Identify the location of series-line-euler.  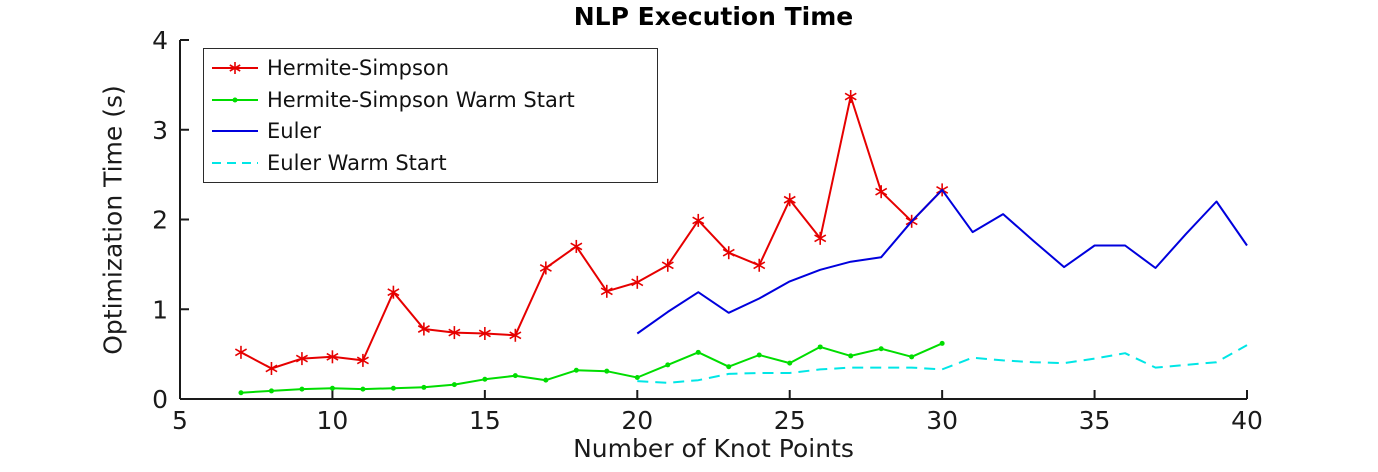
(942, 261).